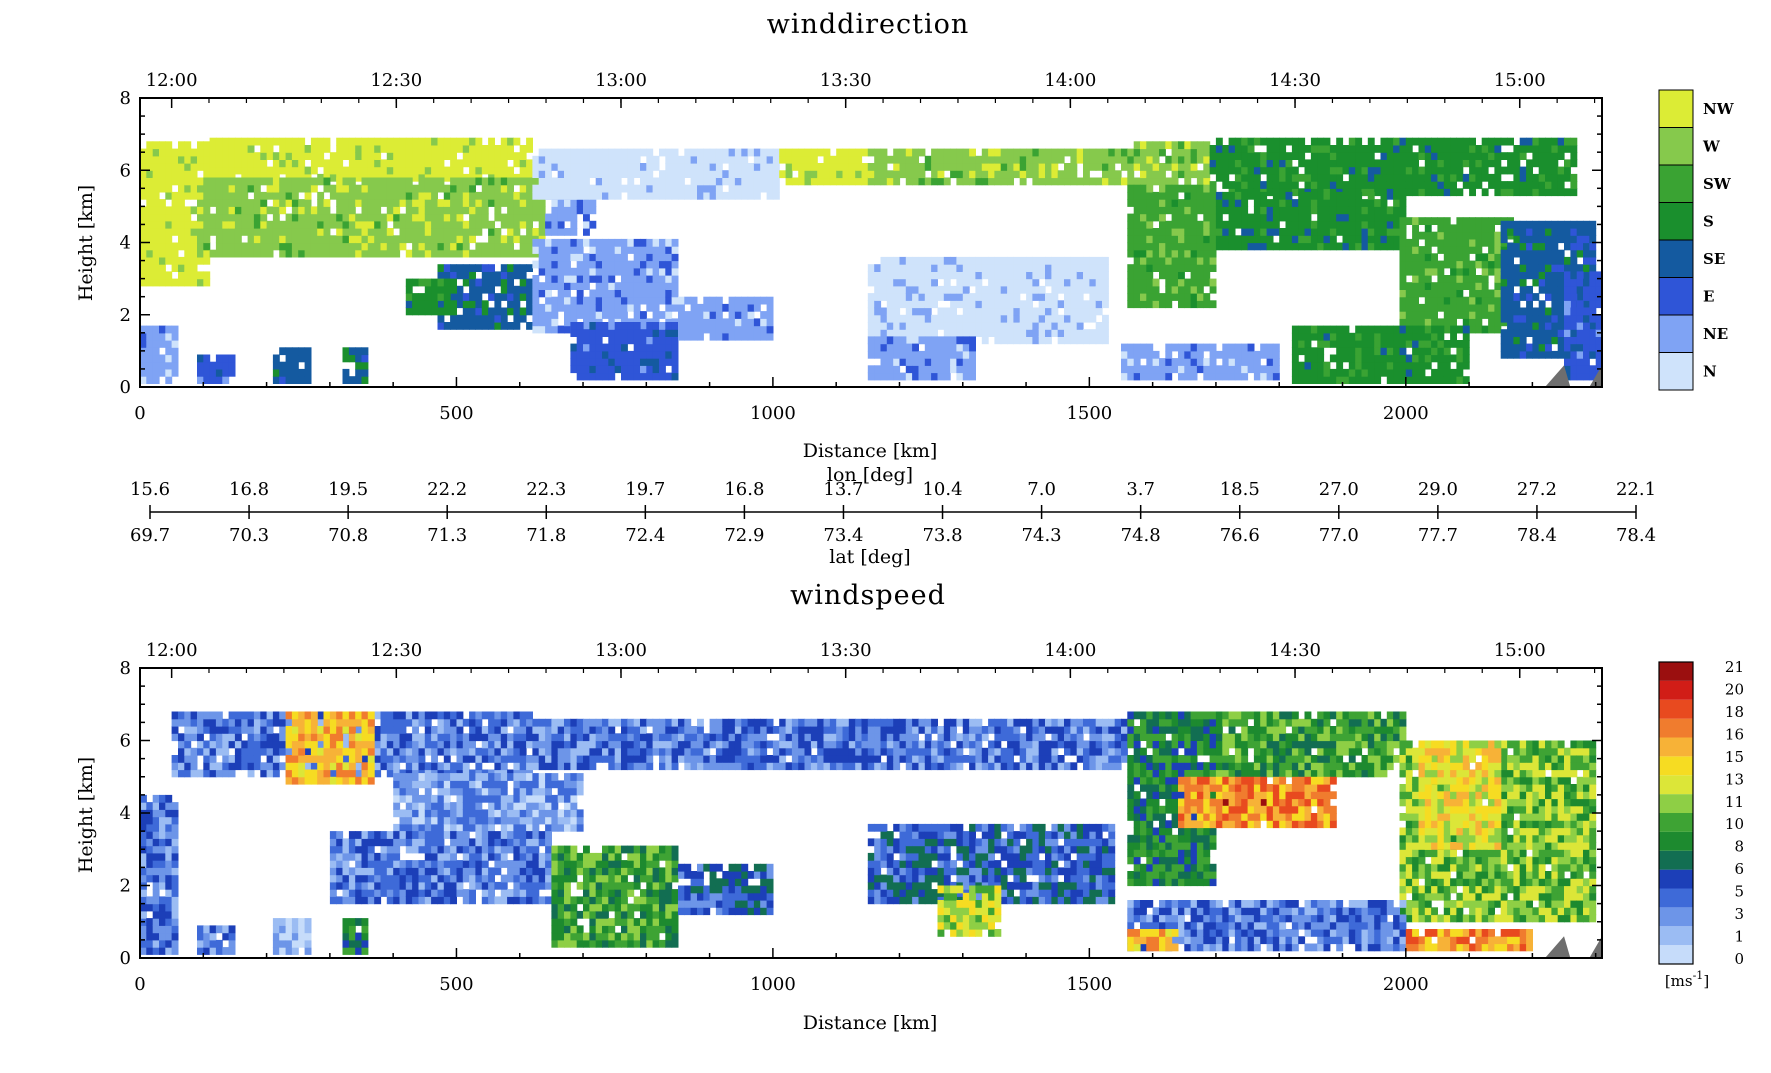  I want to click on wd-colorbar-swatch, so click(1676, 108).